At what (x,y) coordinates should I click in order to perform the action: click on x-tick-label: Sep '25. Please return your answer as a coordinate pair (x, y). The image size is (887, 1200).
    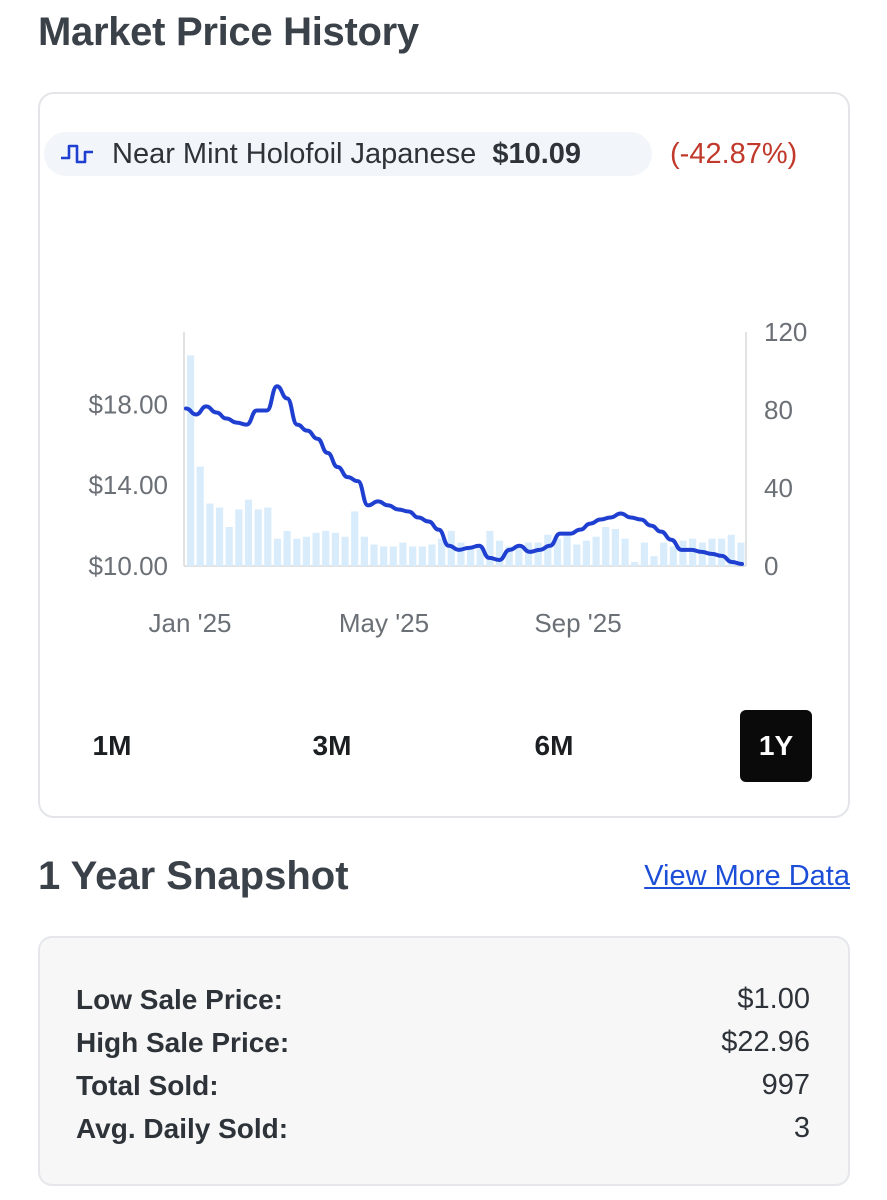
    Looking at the image, I should click on (577, 623).